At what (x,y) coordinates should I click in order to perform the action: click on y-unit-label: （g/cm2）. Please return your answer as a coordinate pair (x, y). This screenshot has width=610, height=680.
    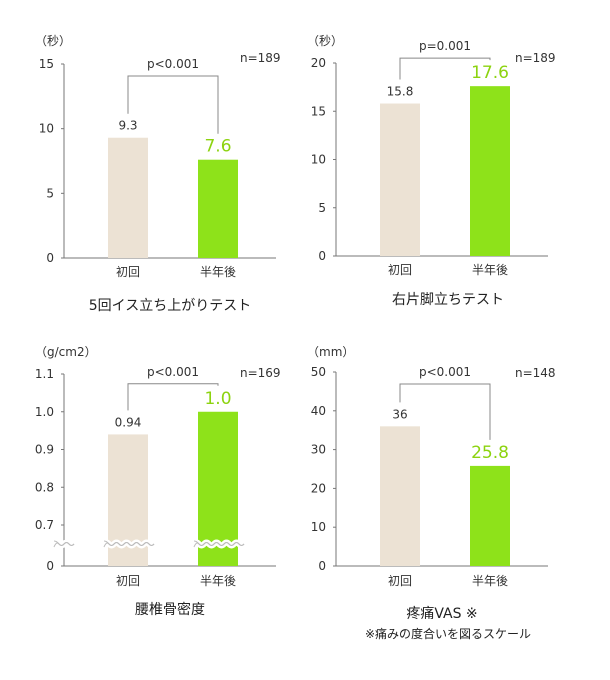
    Looking at the image, I should click on (66, 352).